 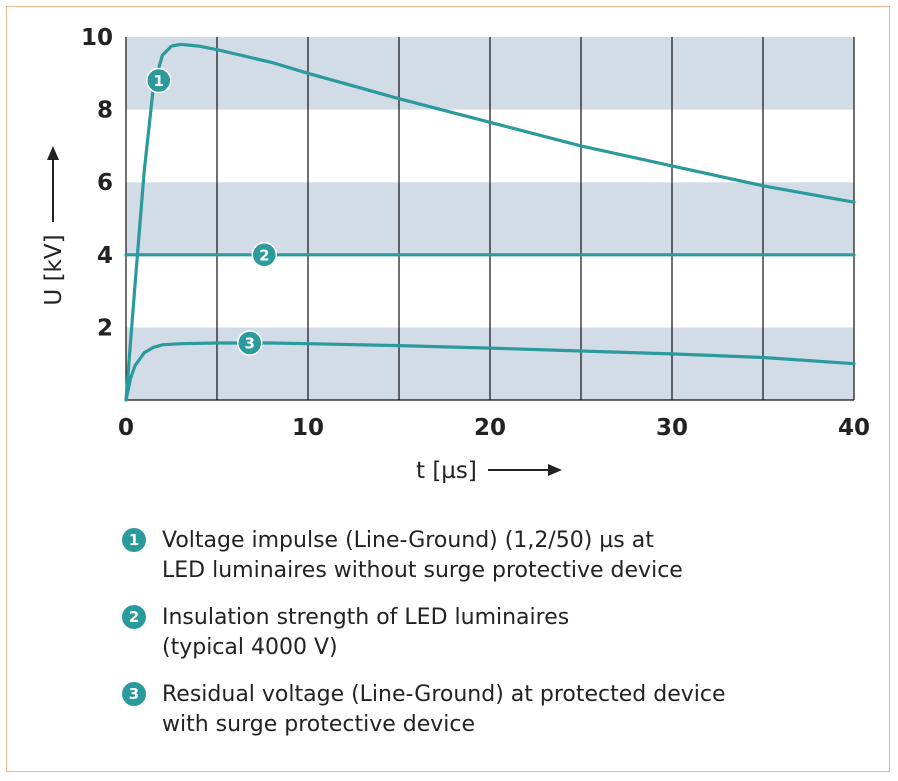 I want to click on y-tick-label: 6, so click(x=105, y=183).